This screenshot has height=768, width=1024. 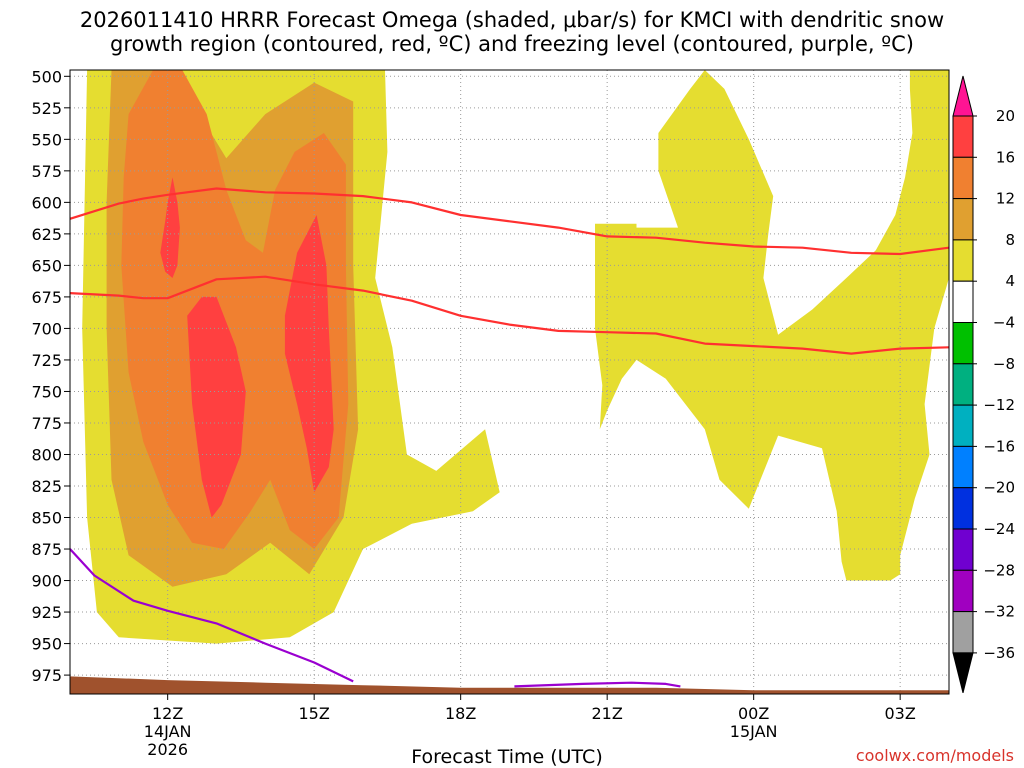 I want to click on y-tick-label-875: 875, so click(x=46, y=549).